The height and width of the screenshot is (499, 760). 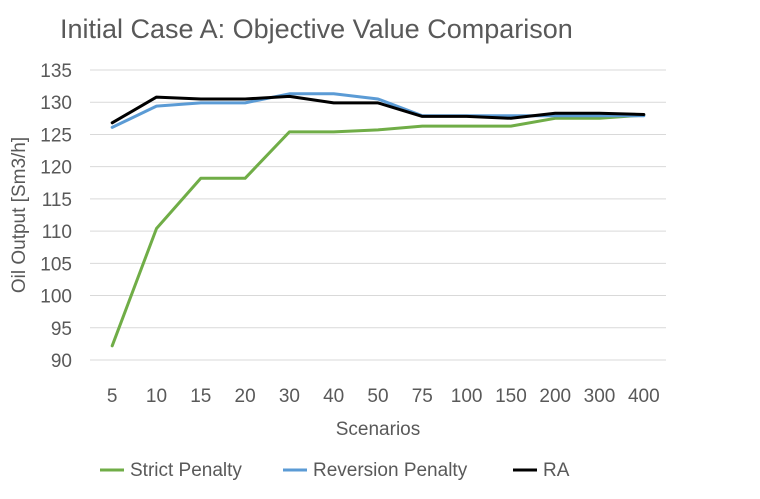 I want to click on x-tick-label: 5, so click(x=112, y=396).